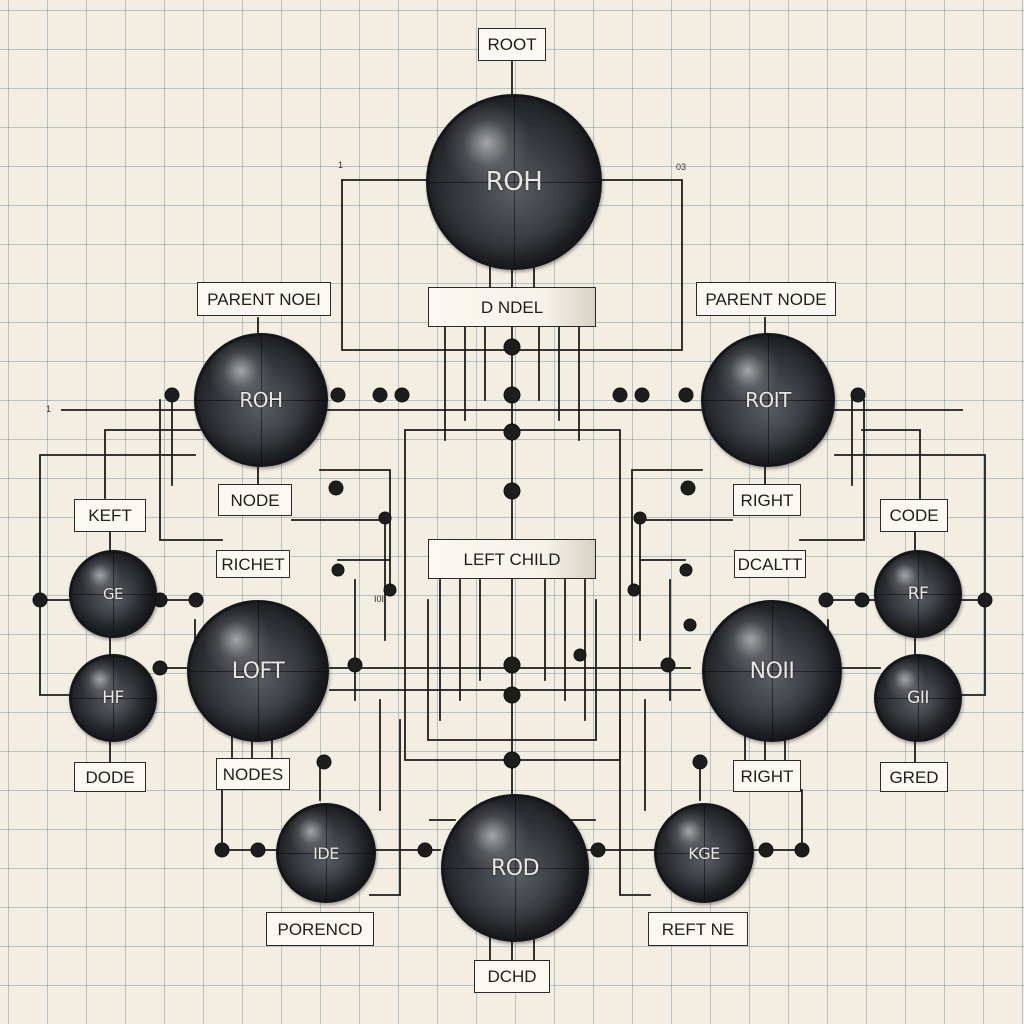 This screenshot has height=1024, width=1024. I want to click on outer-right-bottom-node-label: GII, so click(918, 698).